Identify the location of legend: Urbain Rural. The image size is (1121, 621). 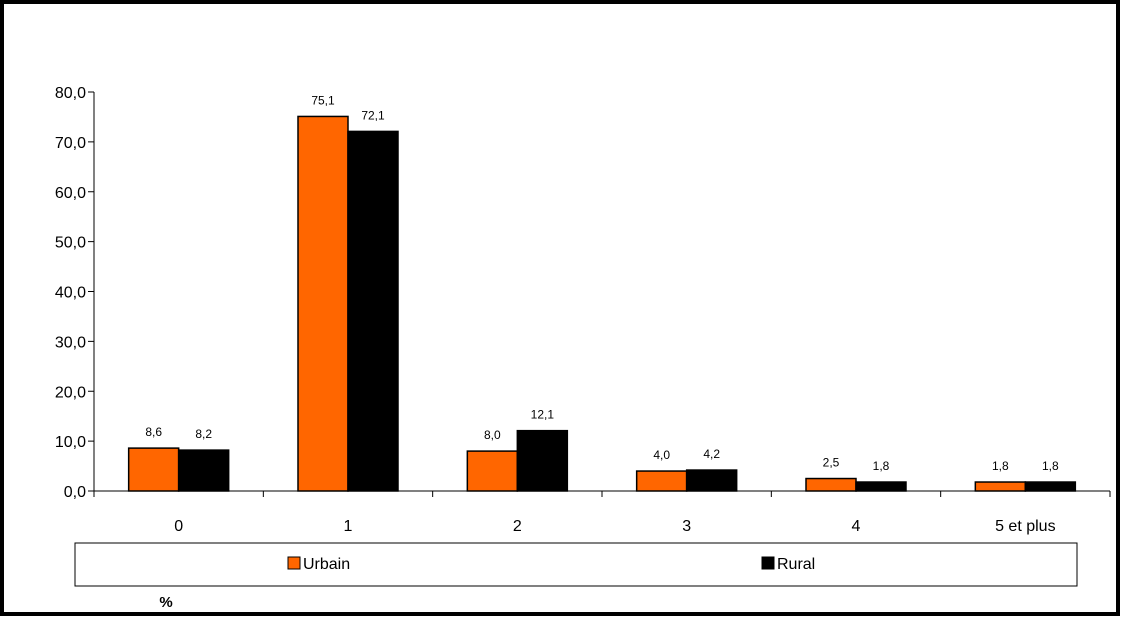
(576, 564).